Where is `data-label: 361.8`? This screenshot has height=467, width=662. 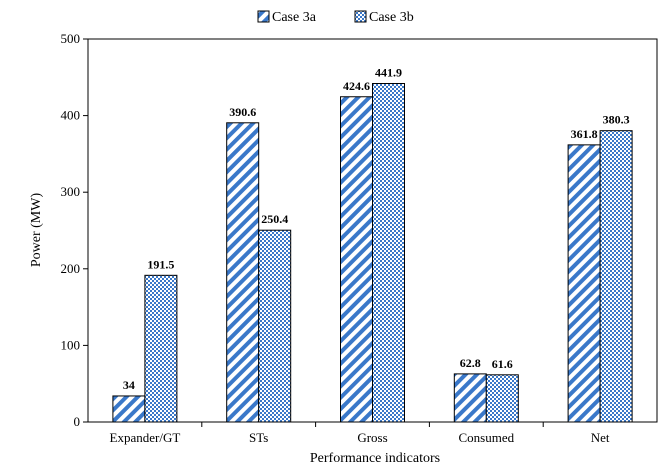
data-label: 361.8 is located at coordinates (584, 134).